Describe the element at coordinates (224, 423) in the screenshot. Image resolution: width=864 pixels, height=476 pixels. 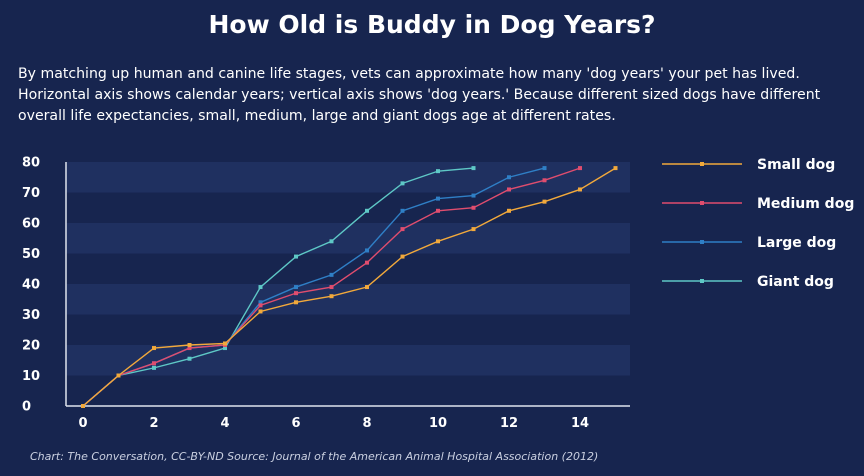
I see `x-tick-label: 4` at that location.